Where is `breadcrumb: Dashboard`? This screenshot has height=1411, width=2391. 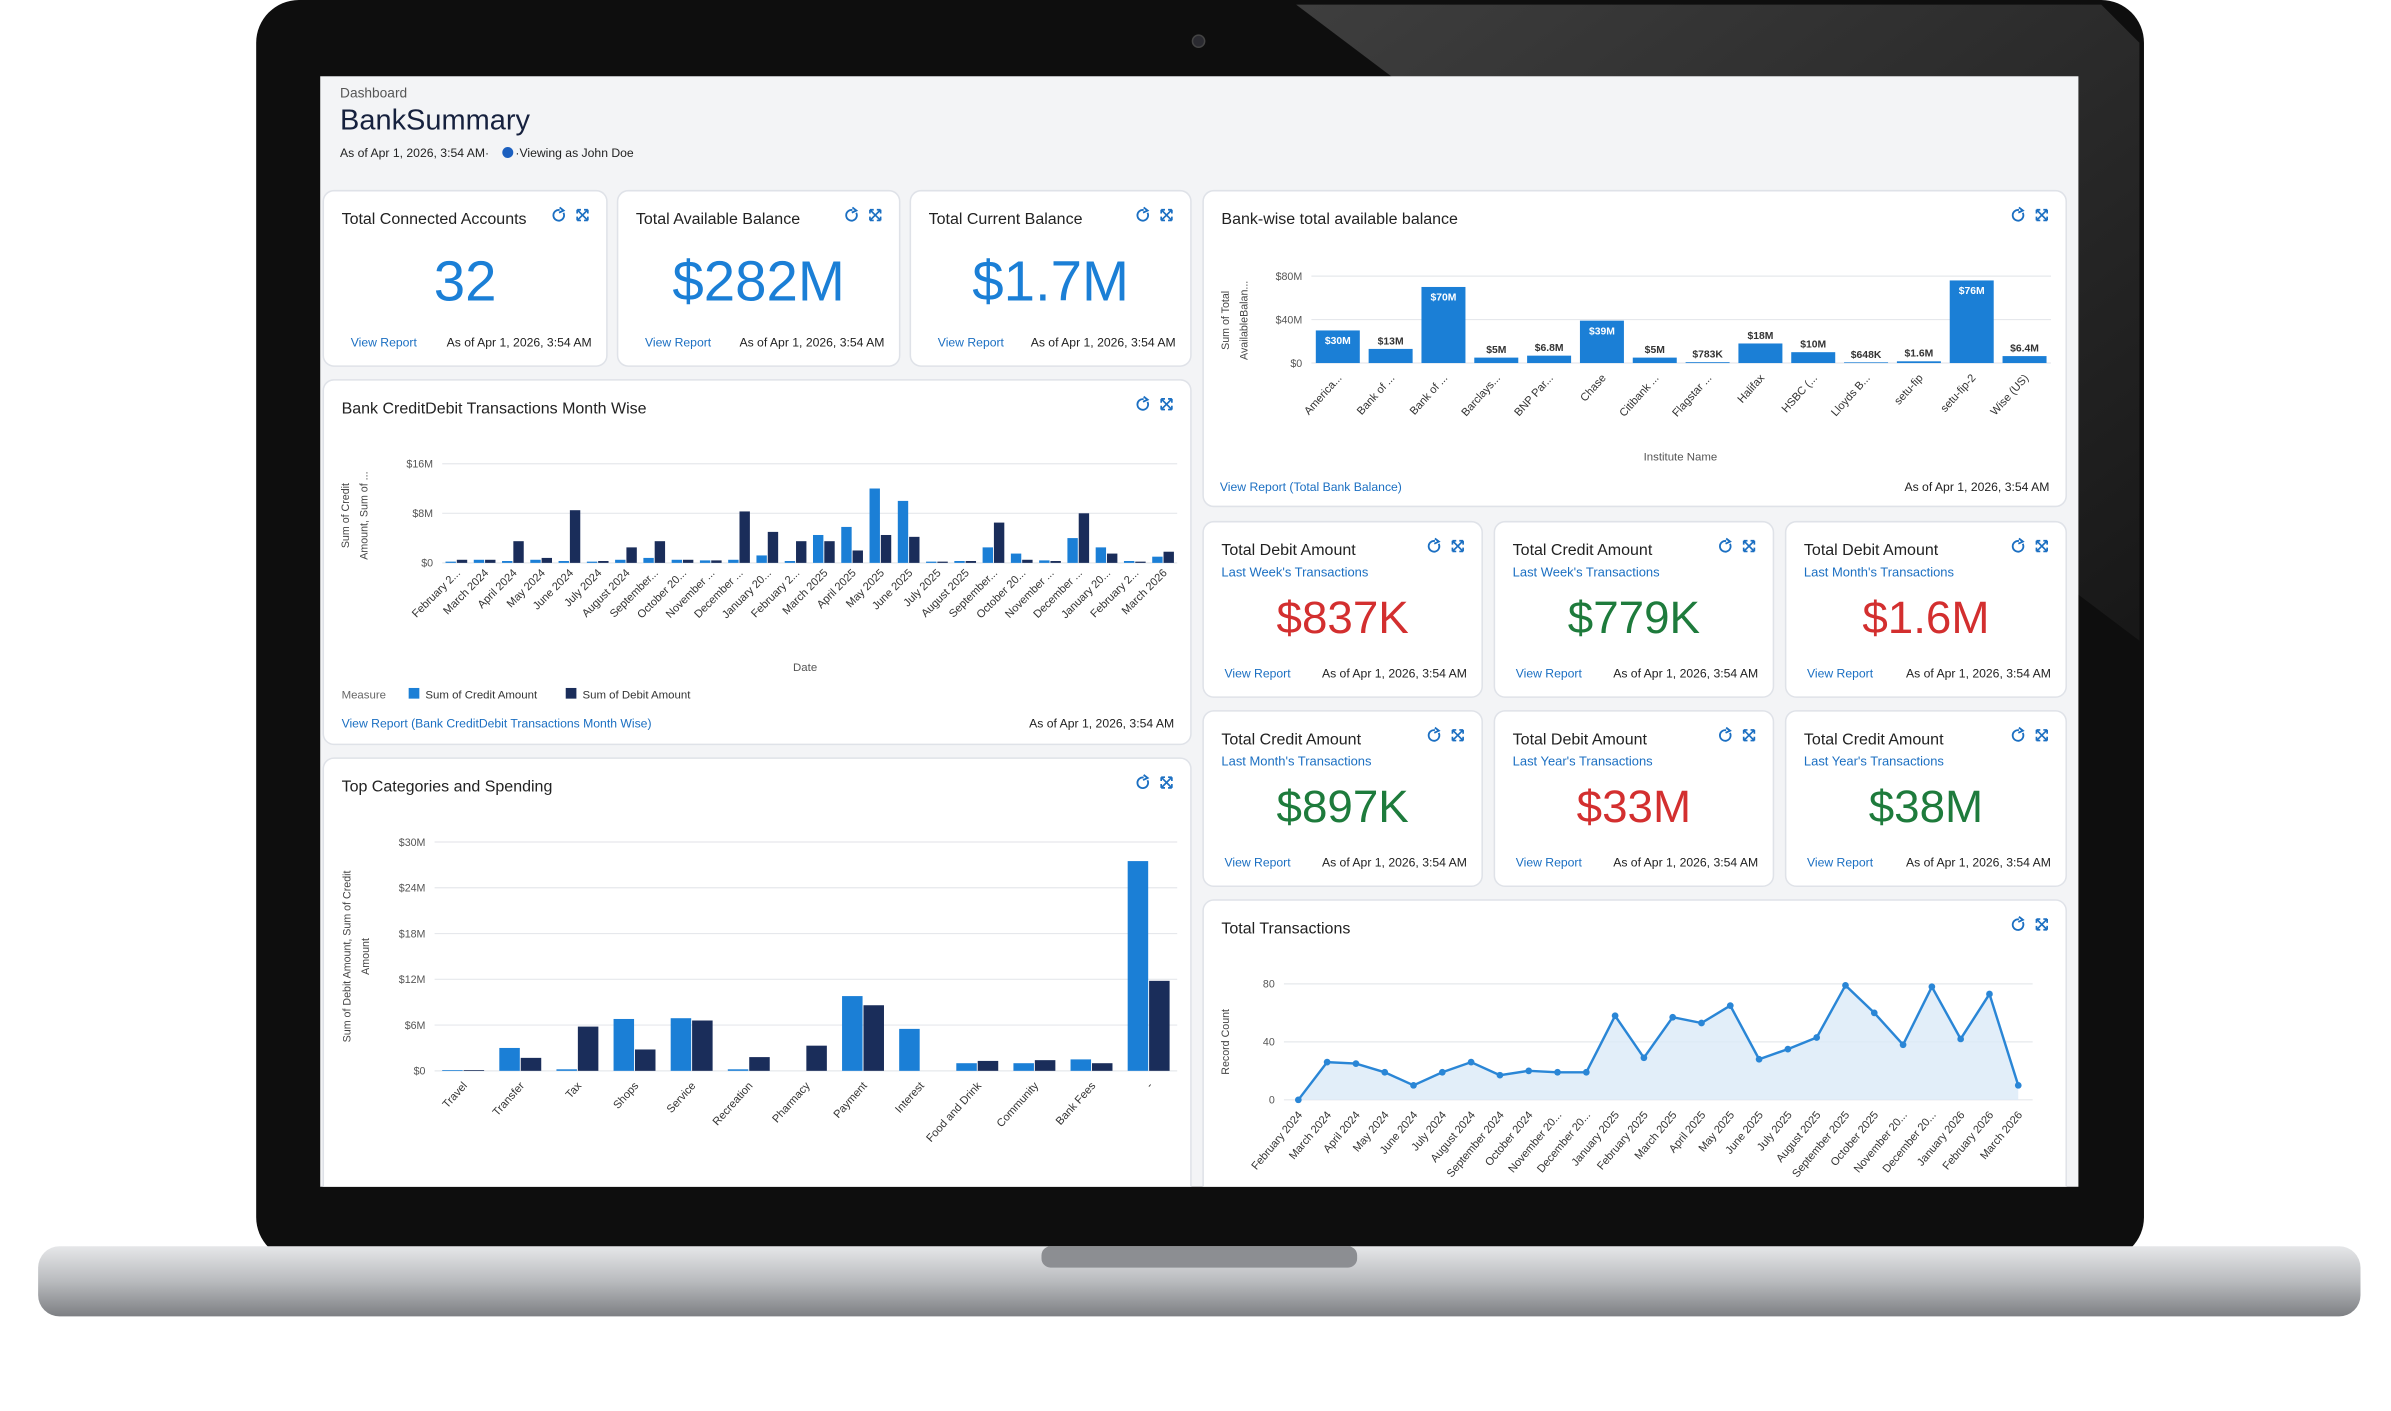 breadcrumb: Dashboard is located at coordinates (373, 93).